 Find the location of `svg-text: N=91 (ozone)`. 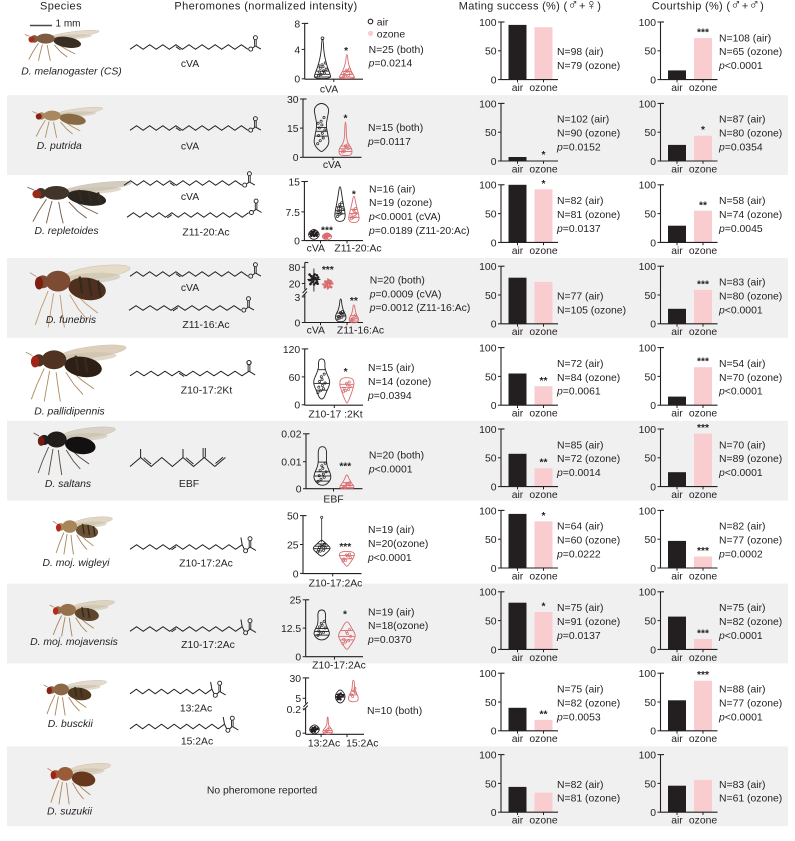

svg-text: N=91 (ozone) is located at coordinates (588, 622).